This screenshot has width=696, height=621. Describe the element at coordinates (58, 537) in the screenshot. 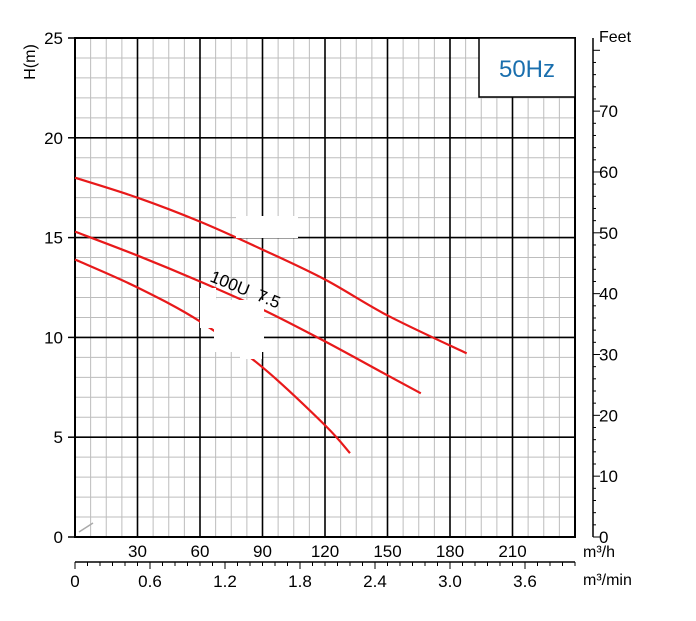

I see `y-tick-label: 0` at that location.